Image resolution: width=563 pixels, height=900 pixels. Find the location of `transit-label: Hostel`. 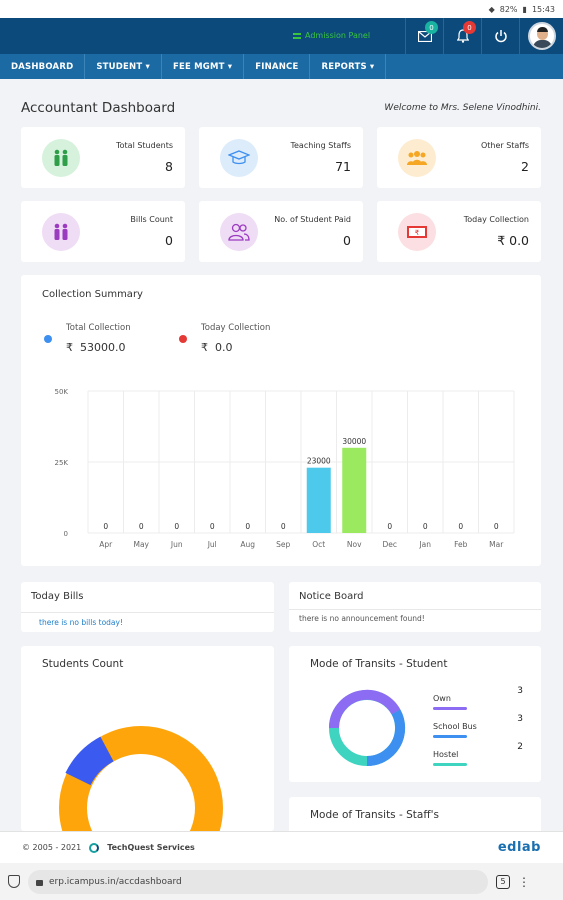

transit-label: Hostel is located at coordinates (446, 754).